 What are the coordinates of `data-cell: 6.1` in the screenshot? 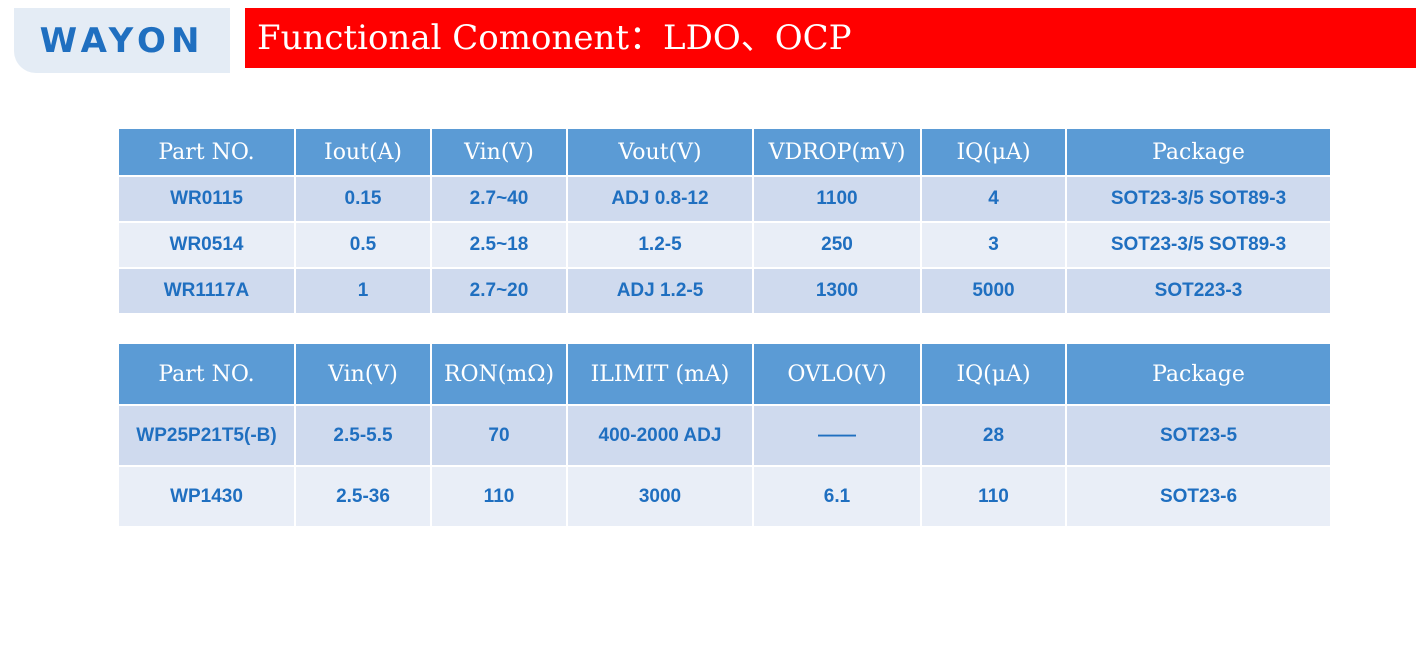 It's located at (837, 496).